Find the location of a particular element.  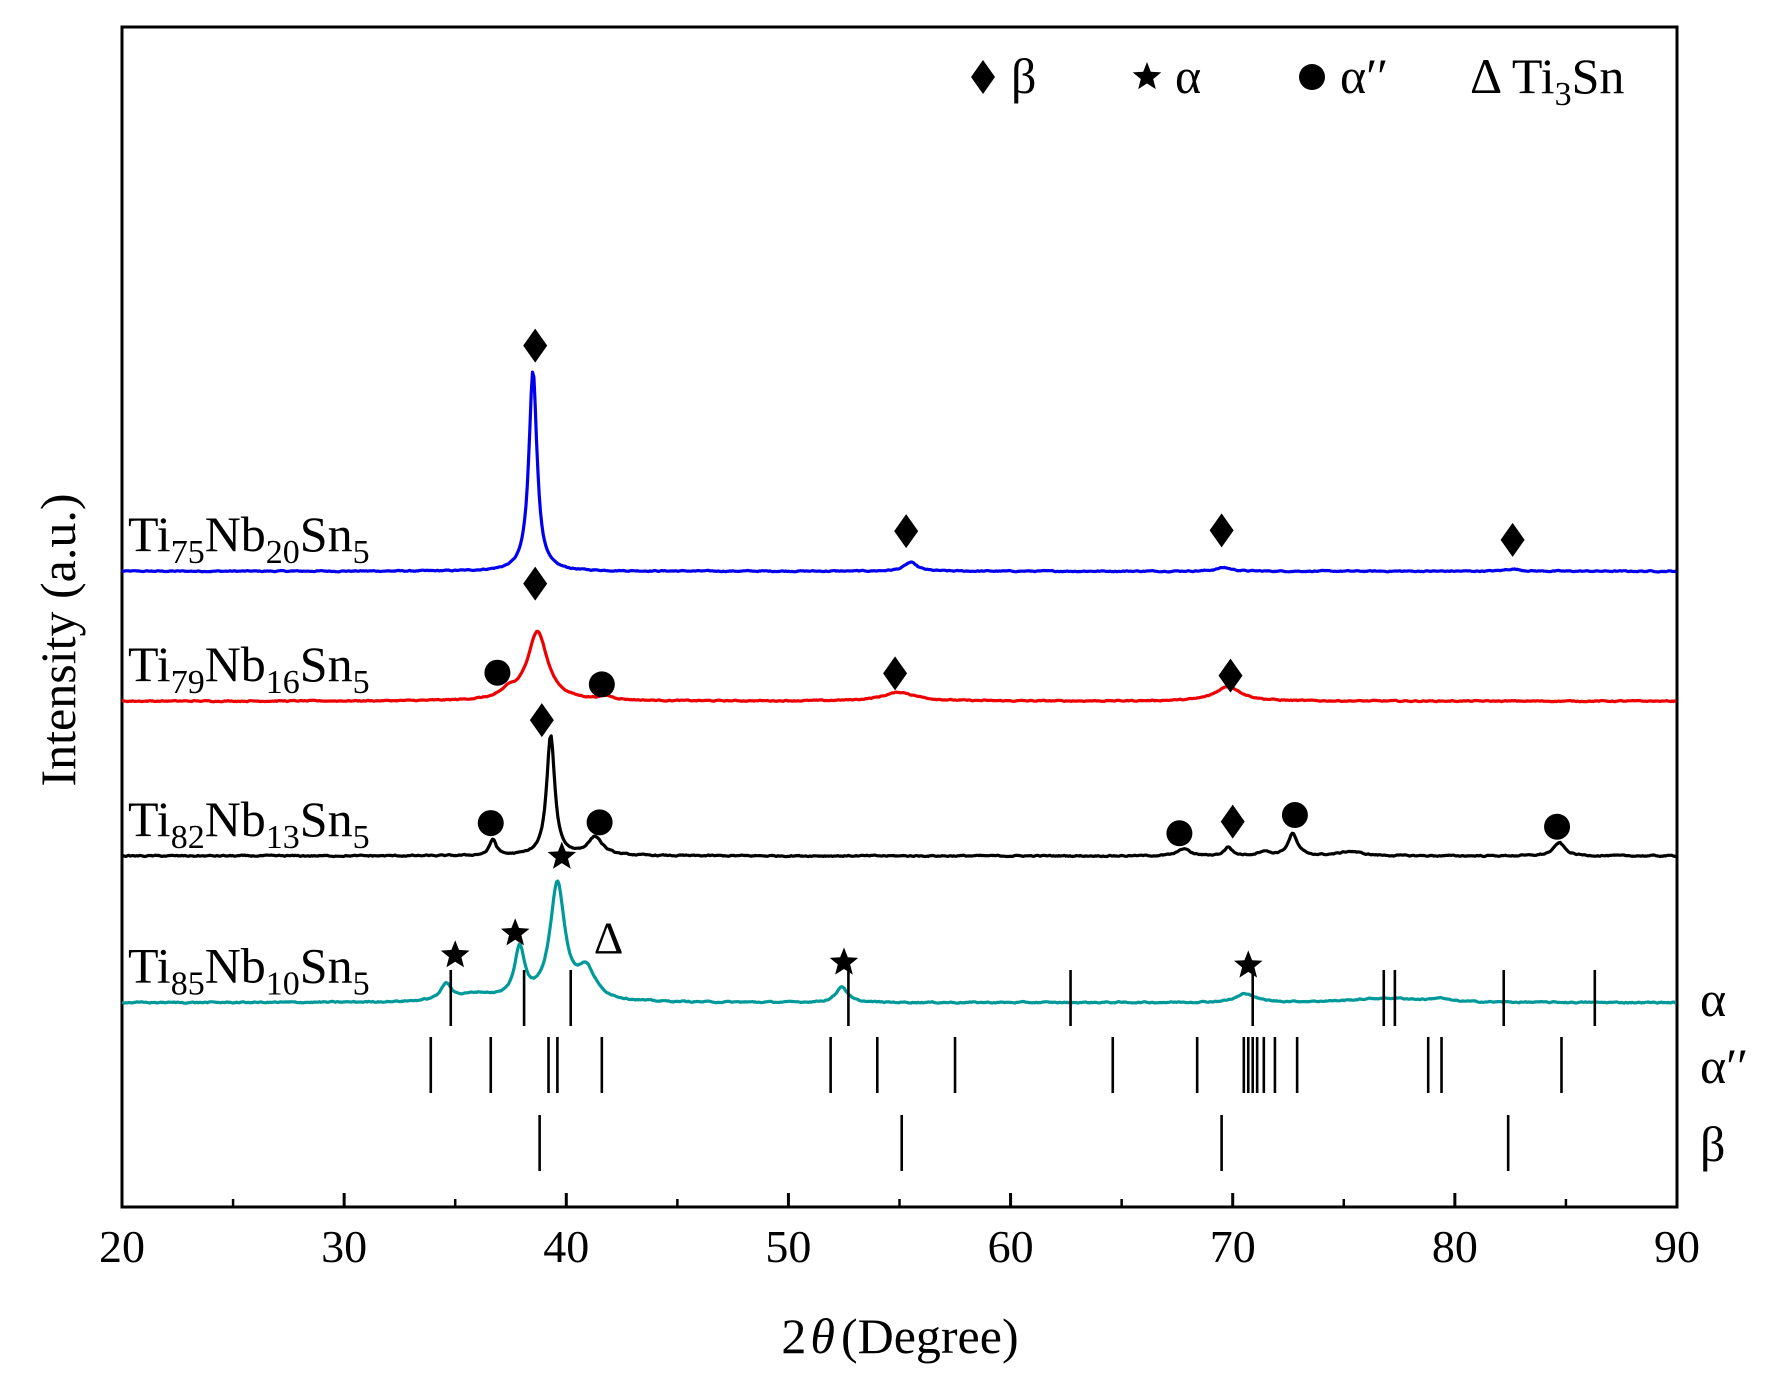

series-3-1-star-marker is located at coordinates (455, 954).